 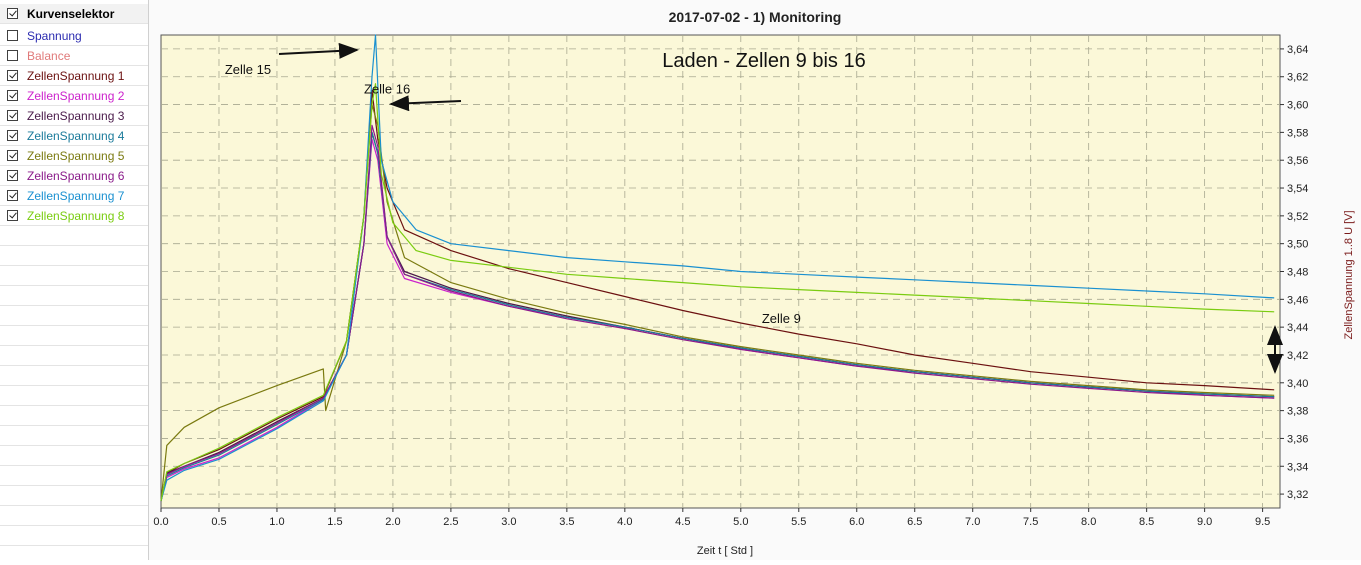 What do you see at coordinates (218, 522) in the screenshot?
I see `x-tick-label: 0.5` at bounding box center [218, 522].